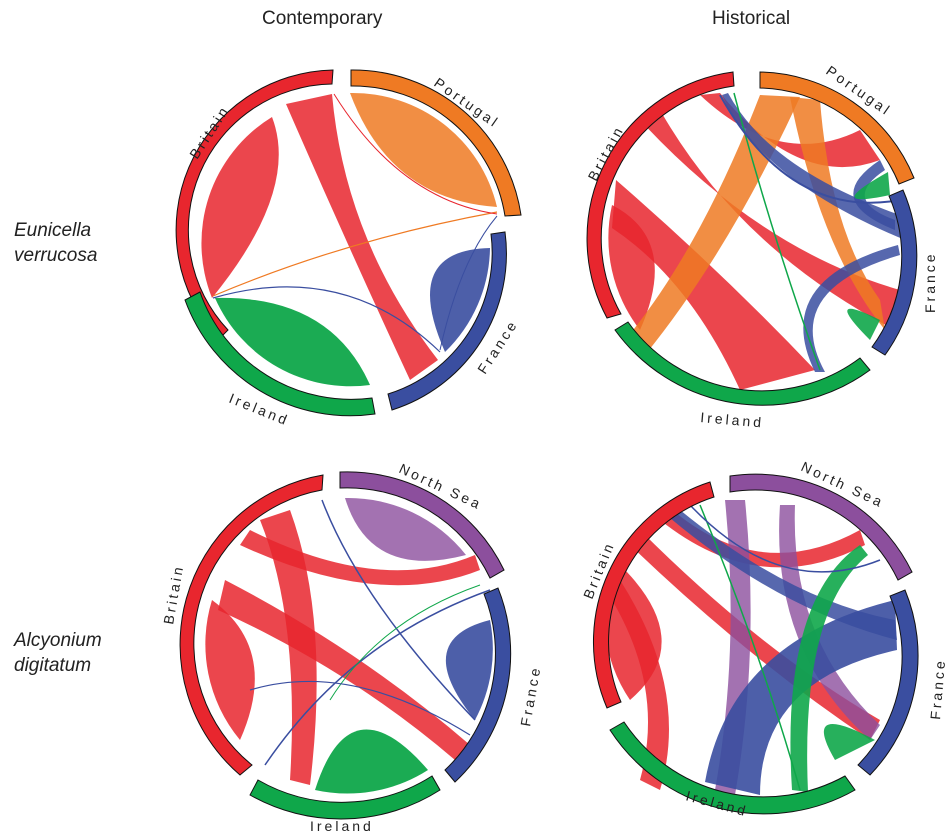 Image resolution: width=946 pixels, height=836 pixels. What do you see at coordinates (405, 529) in the screenshot?
I see `ribbon-northsea-self` at bounding box center [405, 529].